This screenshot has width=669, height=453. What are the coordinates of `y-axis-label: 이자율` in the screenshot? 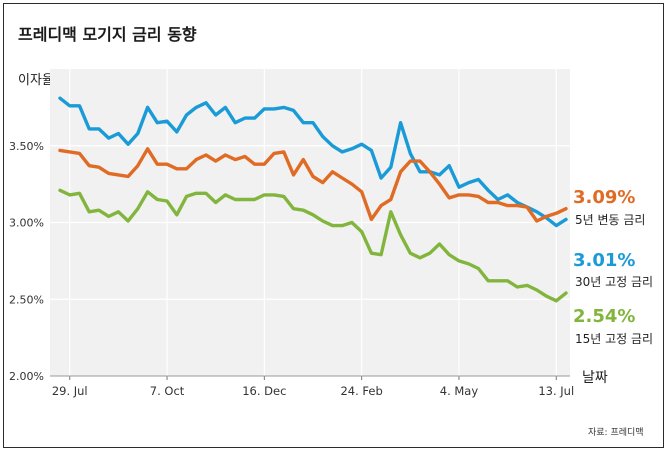 It's located at (36, 80).